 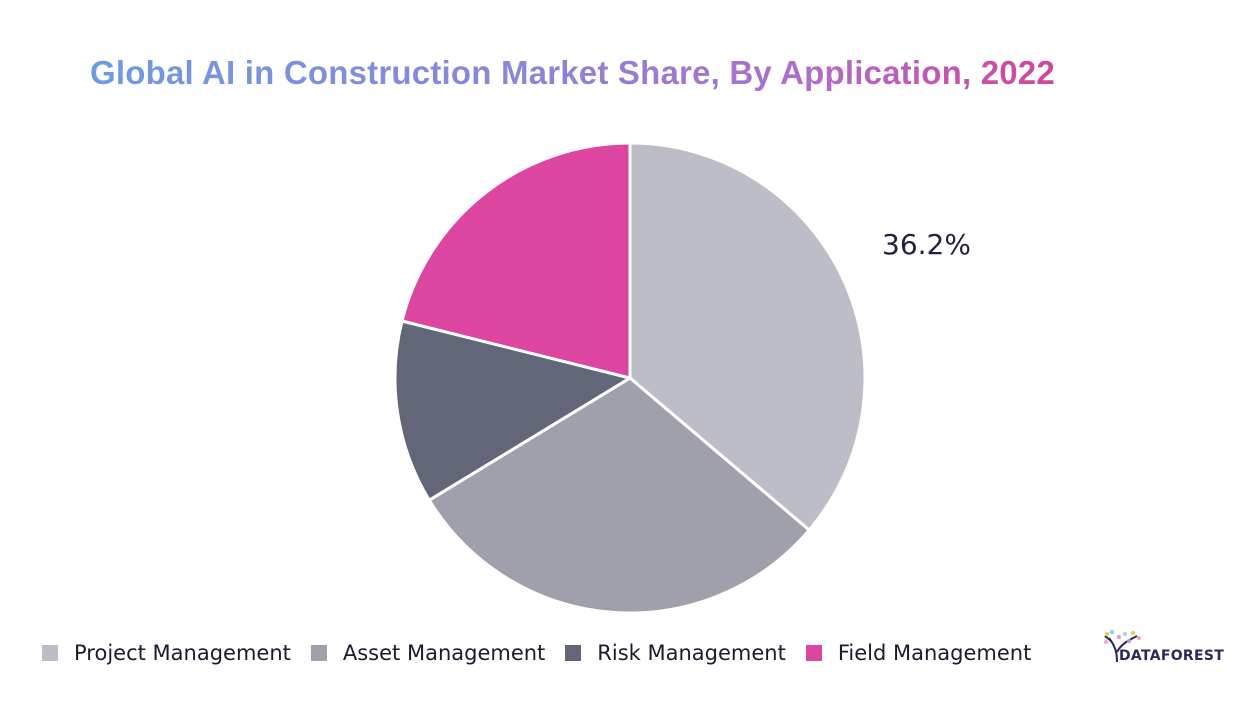 What do you see at coordinates (1122, 646) in the screenshot?
I see `tree-icon` at bounding box center [1122, 646].